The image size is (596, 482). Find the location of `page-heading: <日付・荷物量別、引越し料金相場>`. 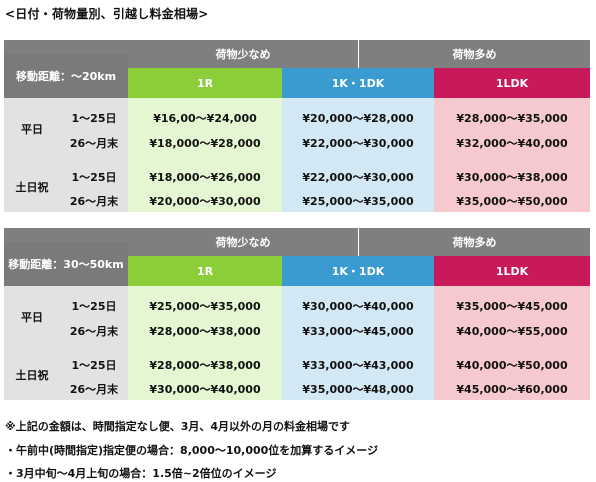

page-heading: <日付・荷物量別、引越し料金相場> is located at coordinates (107, 14).